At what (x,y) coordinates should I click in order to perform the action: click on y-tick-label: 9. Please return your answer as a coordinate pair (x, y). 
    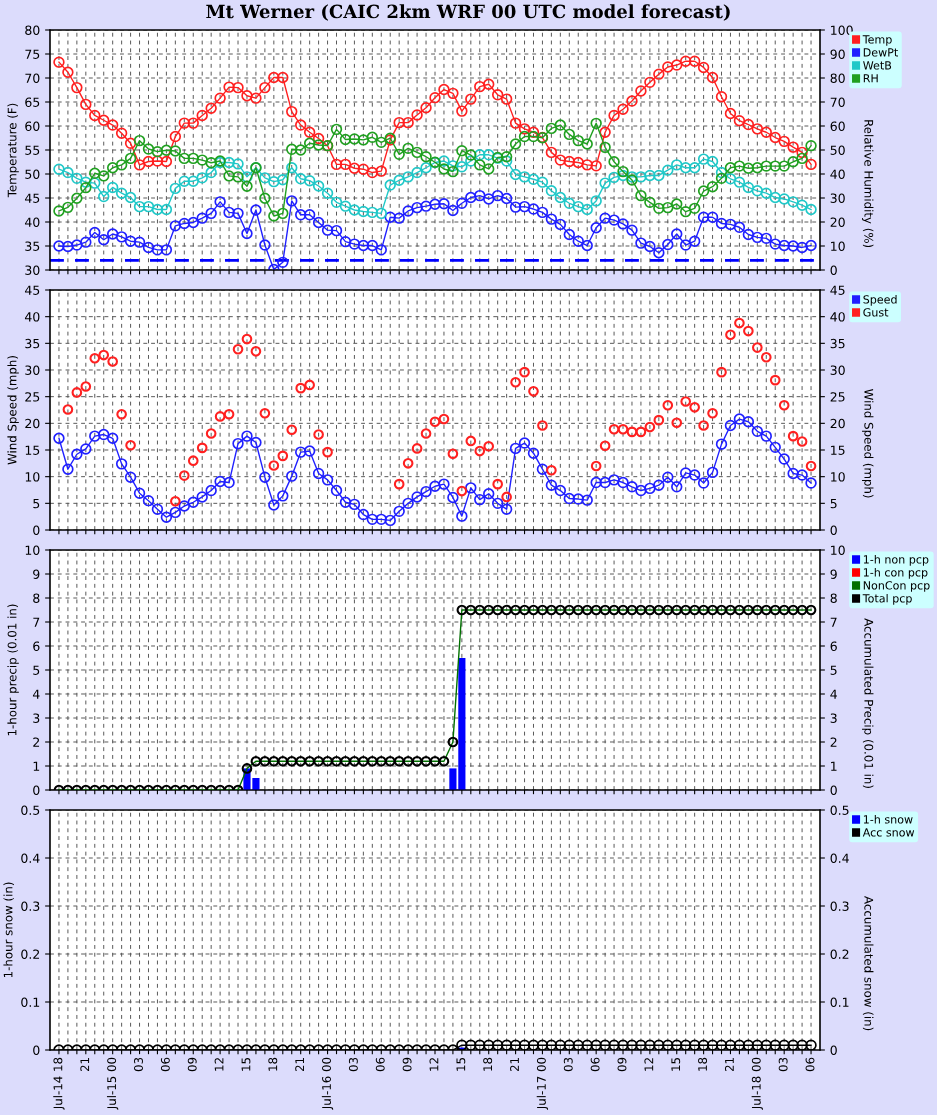
    Looking at the image, I should click on (36, 574).